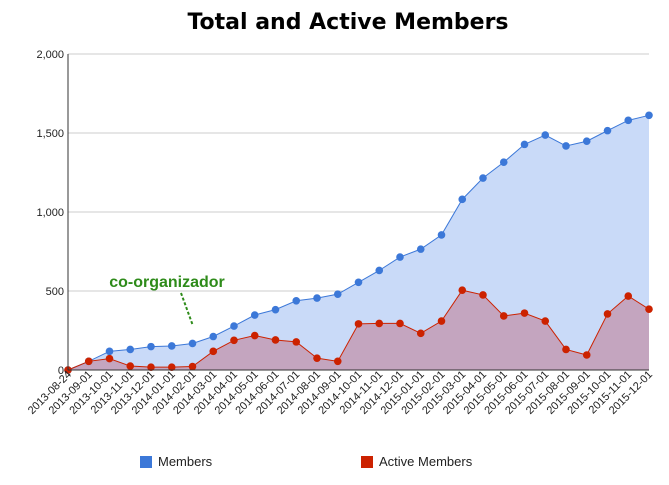  What do you see at coordinates (426, 461) in the screenshot?
I see `legend-label-active-members: Active Members` at bounding box center [426, 461].